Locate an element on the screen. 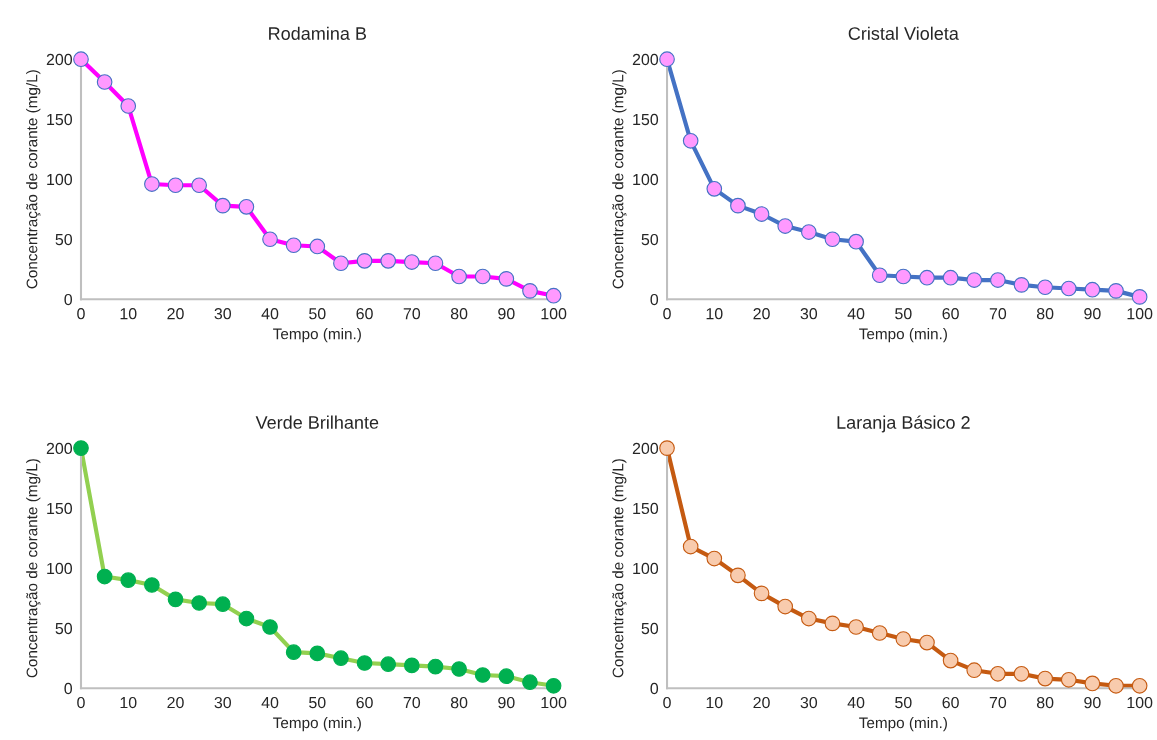  chart-title: Laranja Básico 2 is located at coordinates (903, 424).